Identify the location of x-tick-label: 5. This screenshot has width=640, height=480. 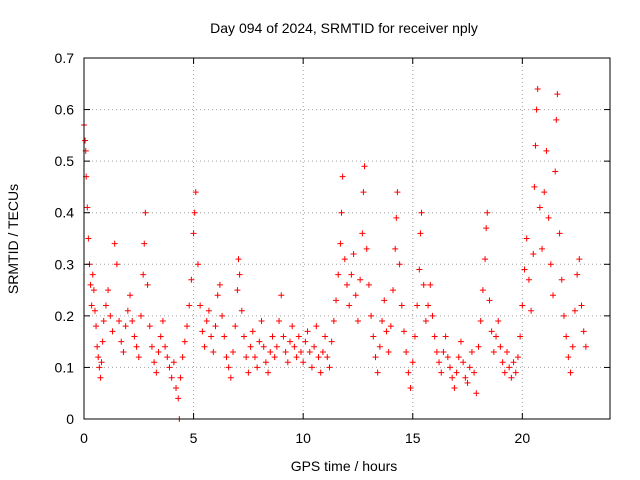
(194, 438).